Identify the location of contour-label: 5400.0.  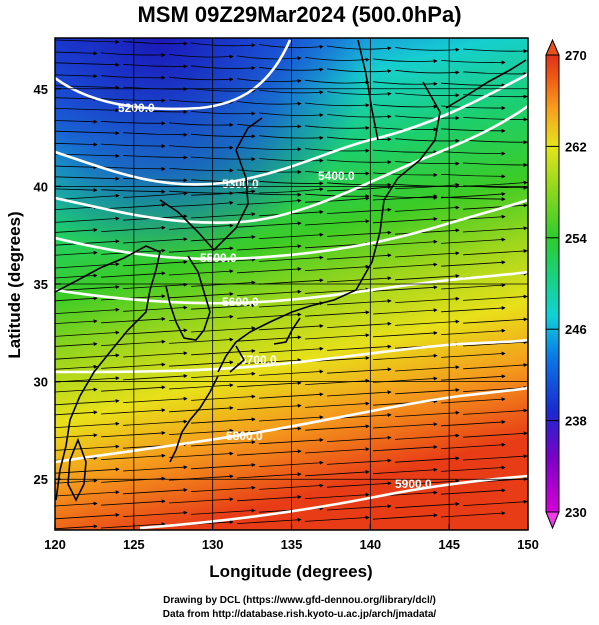
(336, 176).